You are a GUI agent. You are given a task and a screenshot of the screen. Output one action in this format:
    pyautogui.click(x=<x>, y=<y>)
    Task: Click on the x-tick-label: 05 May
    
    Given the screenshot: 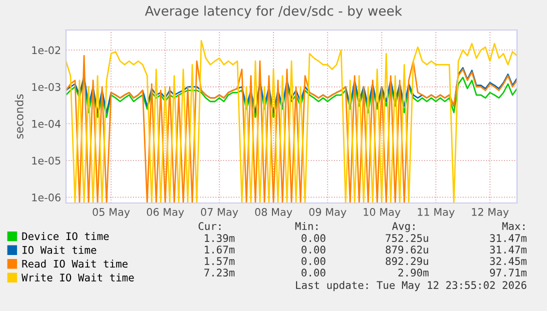 What is the action you would take?
    pyautogui.click(x=111, y=213)
    